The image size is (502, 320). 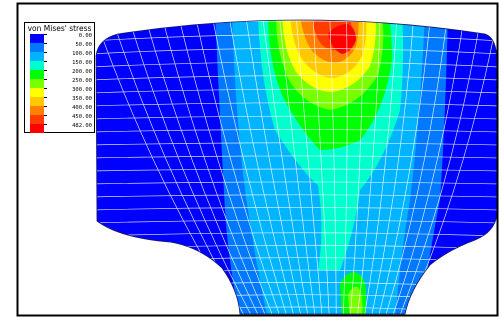 I want to click on legend-entry: 150.00, so click(x=61, y=65).